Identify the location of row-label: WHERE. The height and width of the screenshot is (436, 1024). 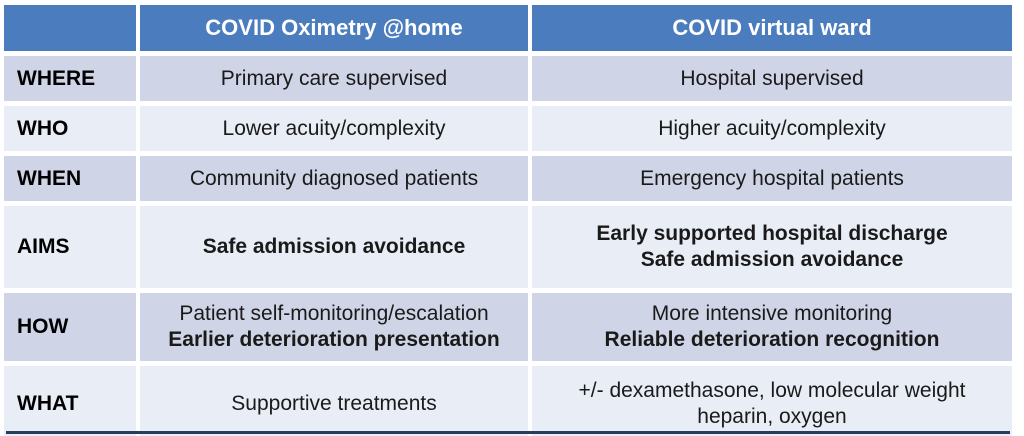
(70, 78).